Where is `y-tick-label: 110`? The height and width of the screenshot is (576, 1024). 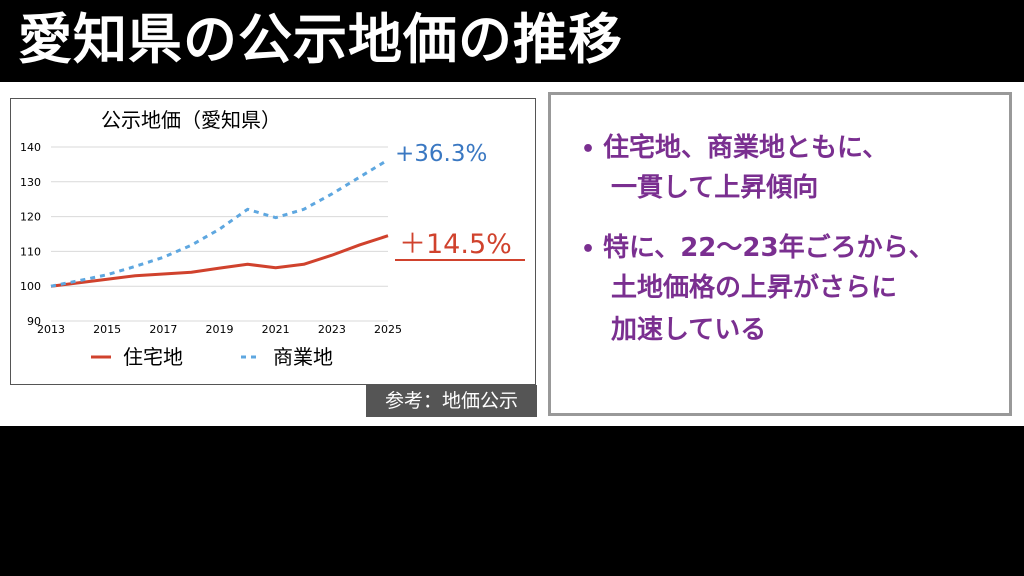 y-tick-label: 110 is located at coordinates (30, 251).